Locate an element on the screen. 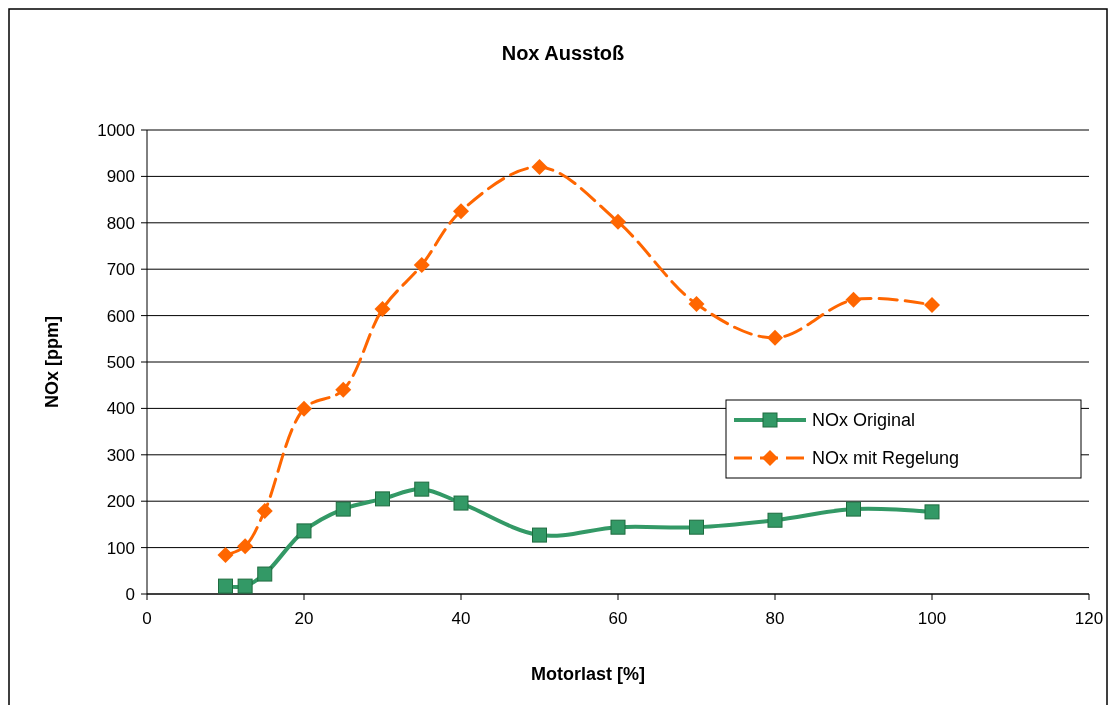 The width and height of the screenshot is (1116, 705). y-tick-label: 900 is located at coordinates (120, 177).